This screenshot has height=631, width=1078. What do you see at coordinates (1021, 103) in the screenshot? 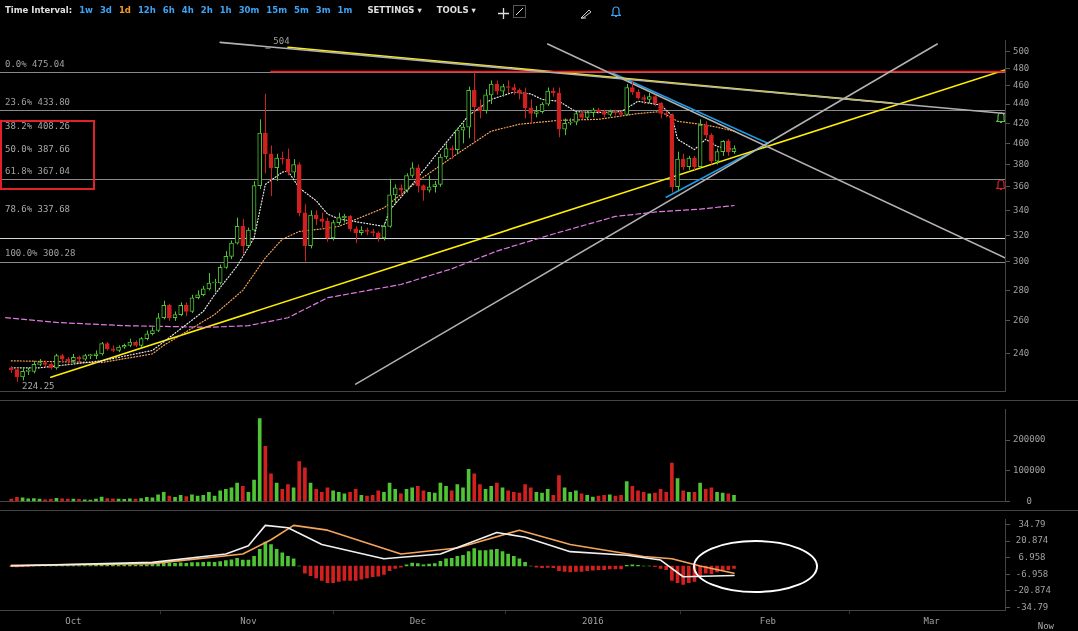
I see `y-tick-label: 440` at bounding box center [1021, 103].